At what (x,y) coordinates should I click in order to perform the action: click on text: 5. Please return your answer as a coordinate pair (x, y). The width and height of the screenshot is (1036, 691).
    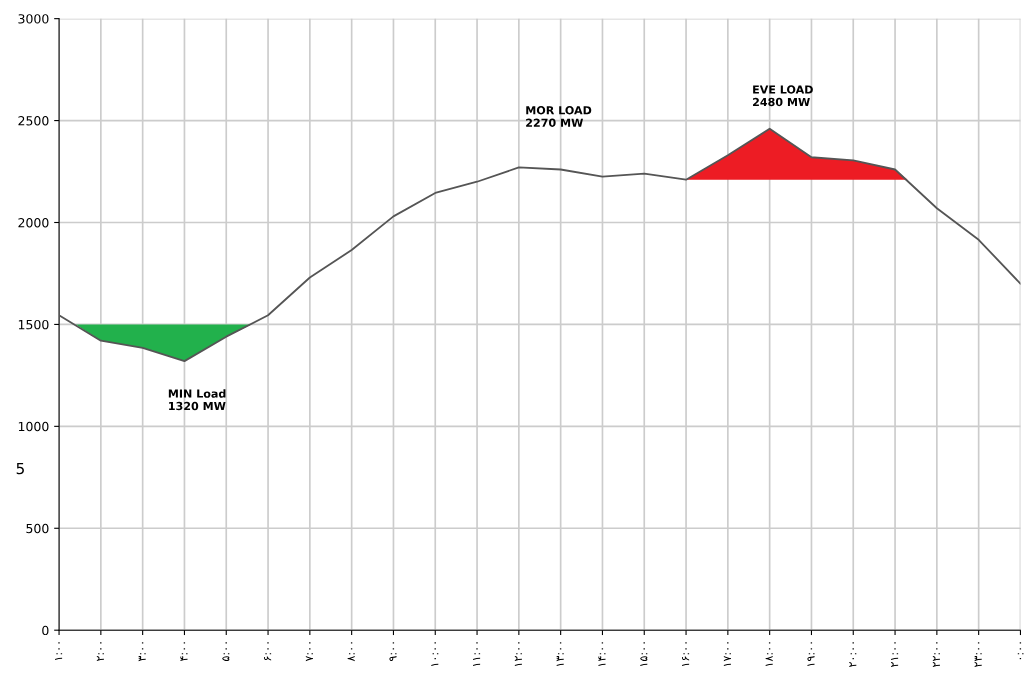
    Looking at the image, I should click on (20, 468).